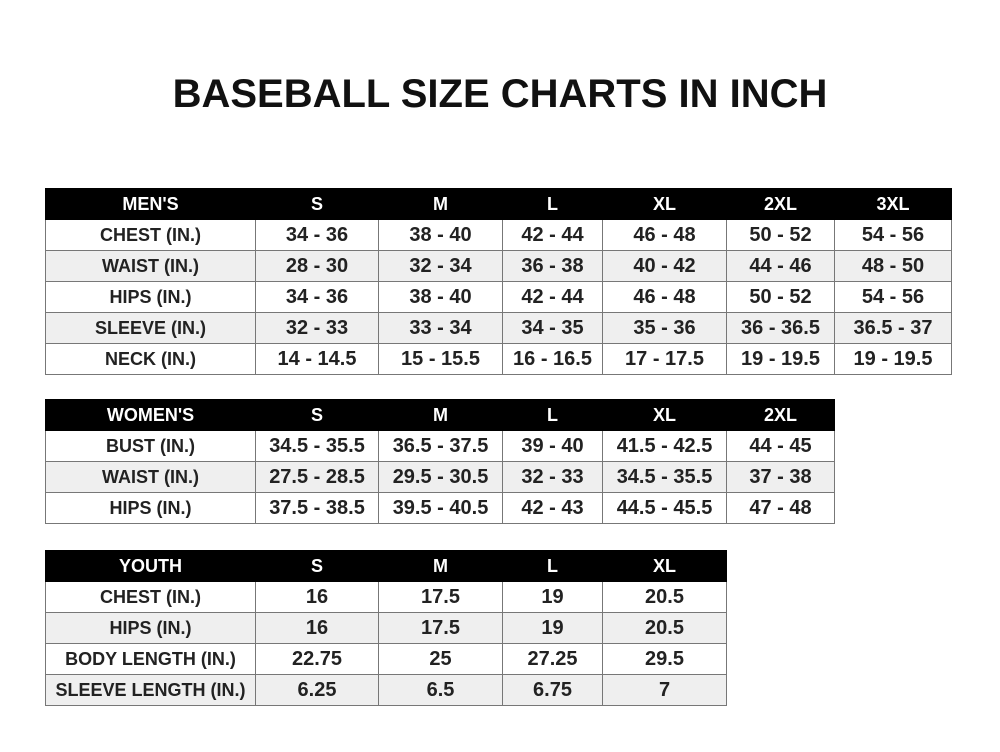 The image size is (1000, 752). Describe the element at coordinates (317, 690) in the screenshot. I see `size-value: 6.25` at that location.